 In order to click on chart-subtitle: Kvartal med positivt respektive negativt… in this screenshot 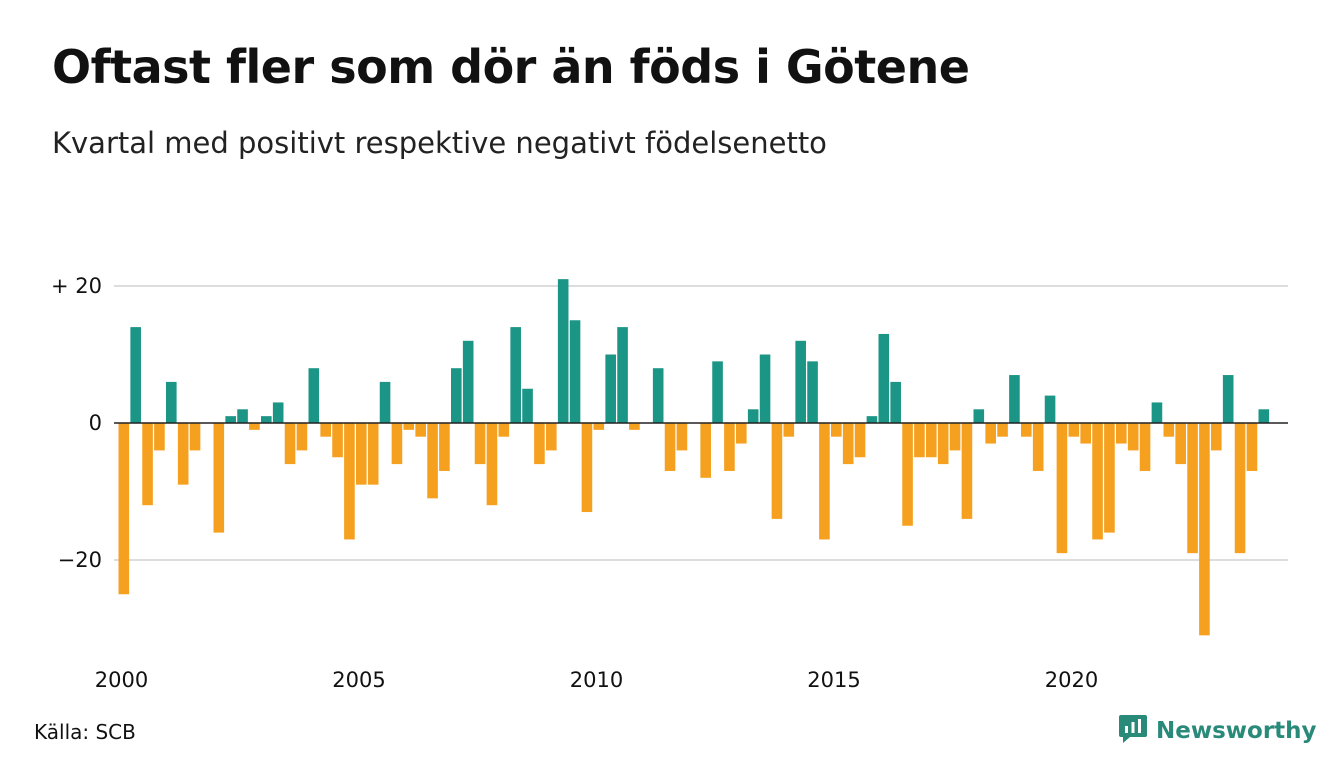, I will do `click(439, 143)`.